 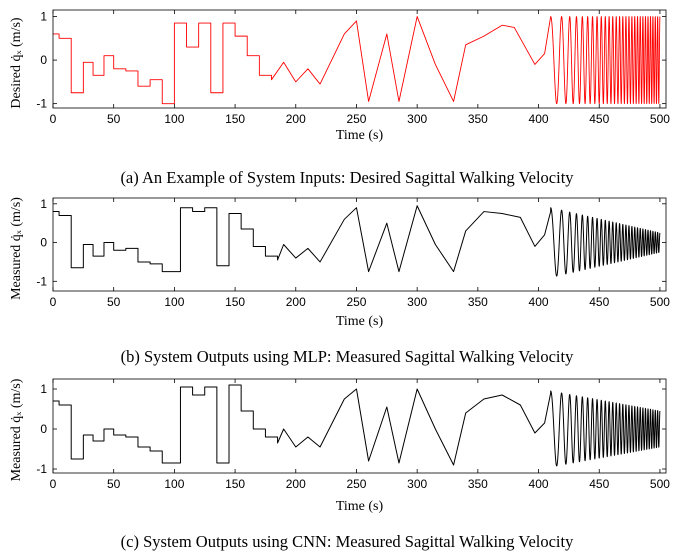 What do you see at coordinates (16, 62) in the screenshot?
I see `y-axis-label: Desired q̇ₓ (m/s)` at bounding box center [16, 62].